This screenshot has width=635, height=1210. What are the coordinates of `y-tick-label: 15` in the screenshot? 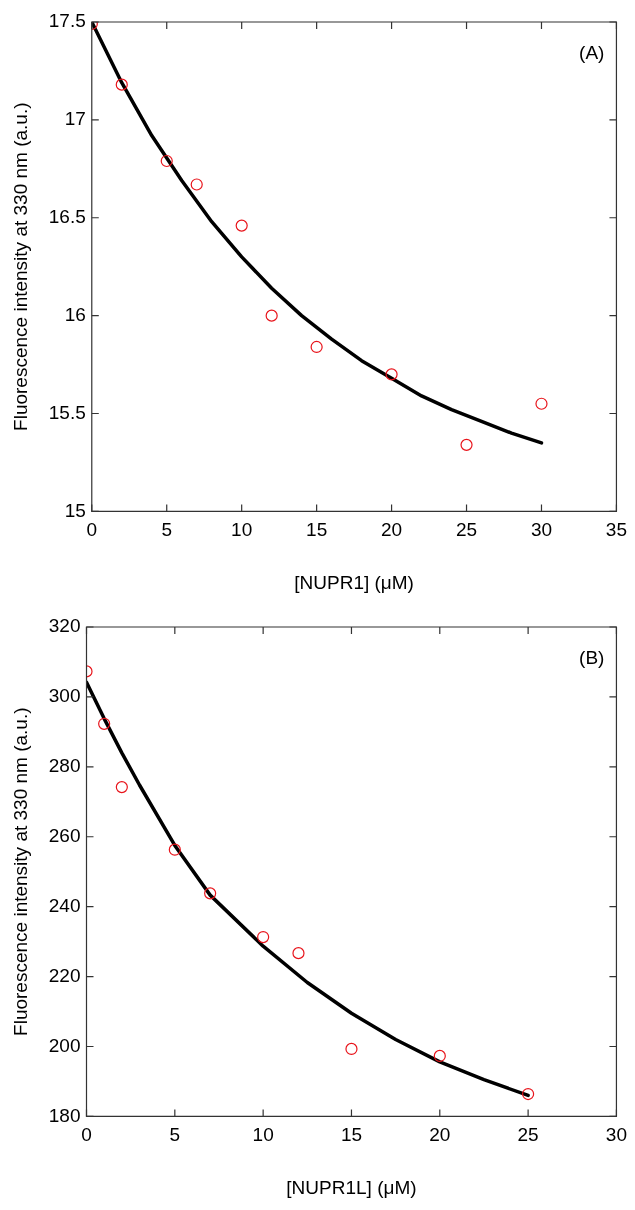 It's located at (75, 510).